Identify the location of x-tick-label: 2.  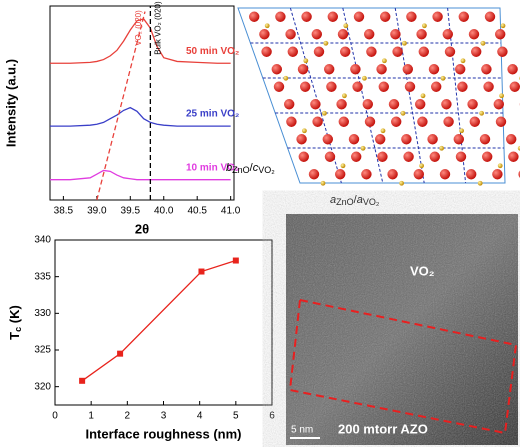
(128, 416).